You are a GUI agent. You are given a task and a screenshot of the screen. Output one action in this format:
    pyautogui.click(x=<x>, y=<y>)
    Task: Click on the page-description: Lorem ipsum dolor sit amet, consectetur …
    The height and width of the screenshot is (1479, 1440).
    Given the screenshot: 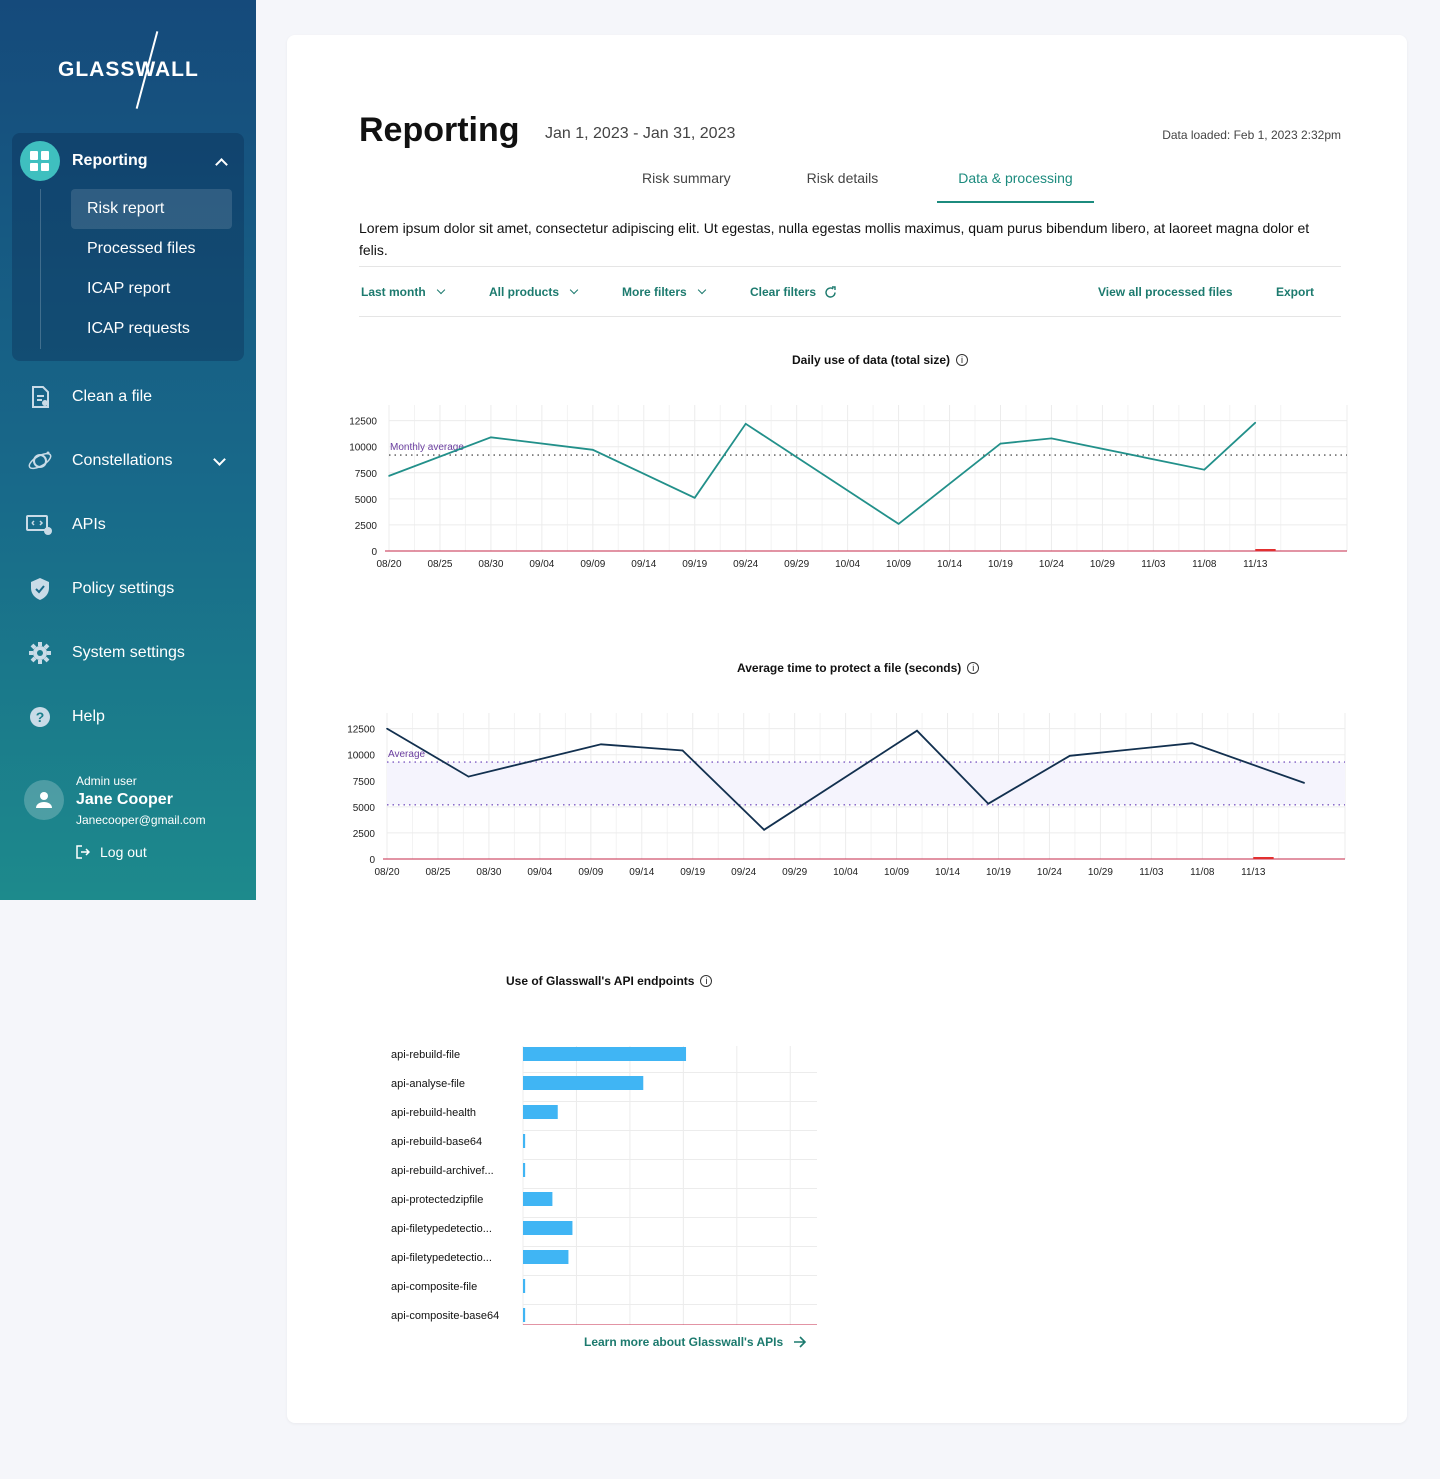 What is the action you would take?
    pyautogui.click(x=834, y=239)
    